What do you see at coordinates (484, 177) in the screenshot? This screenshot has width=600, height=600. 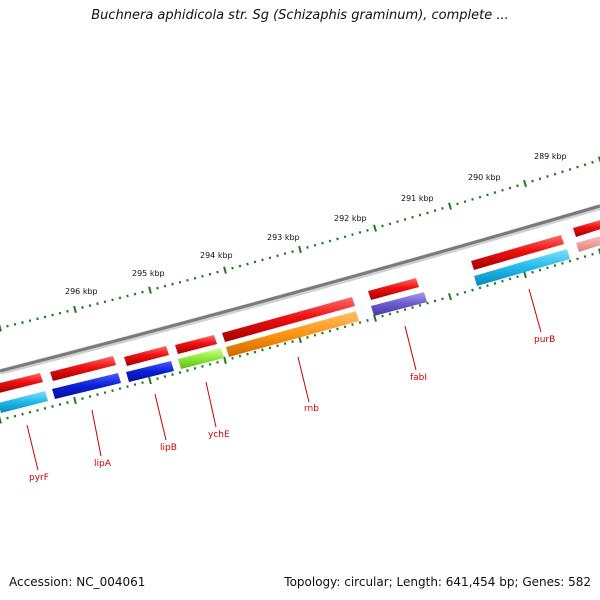 I see `ruler-label: 290 kbp` at bounding box center [484, 177].